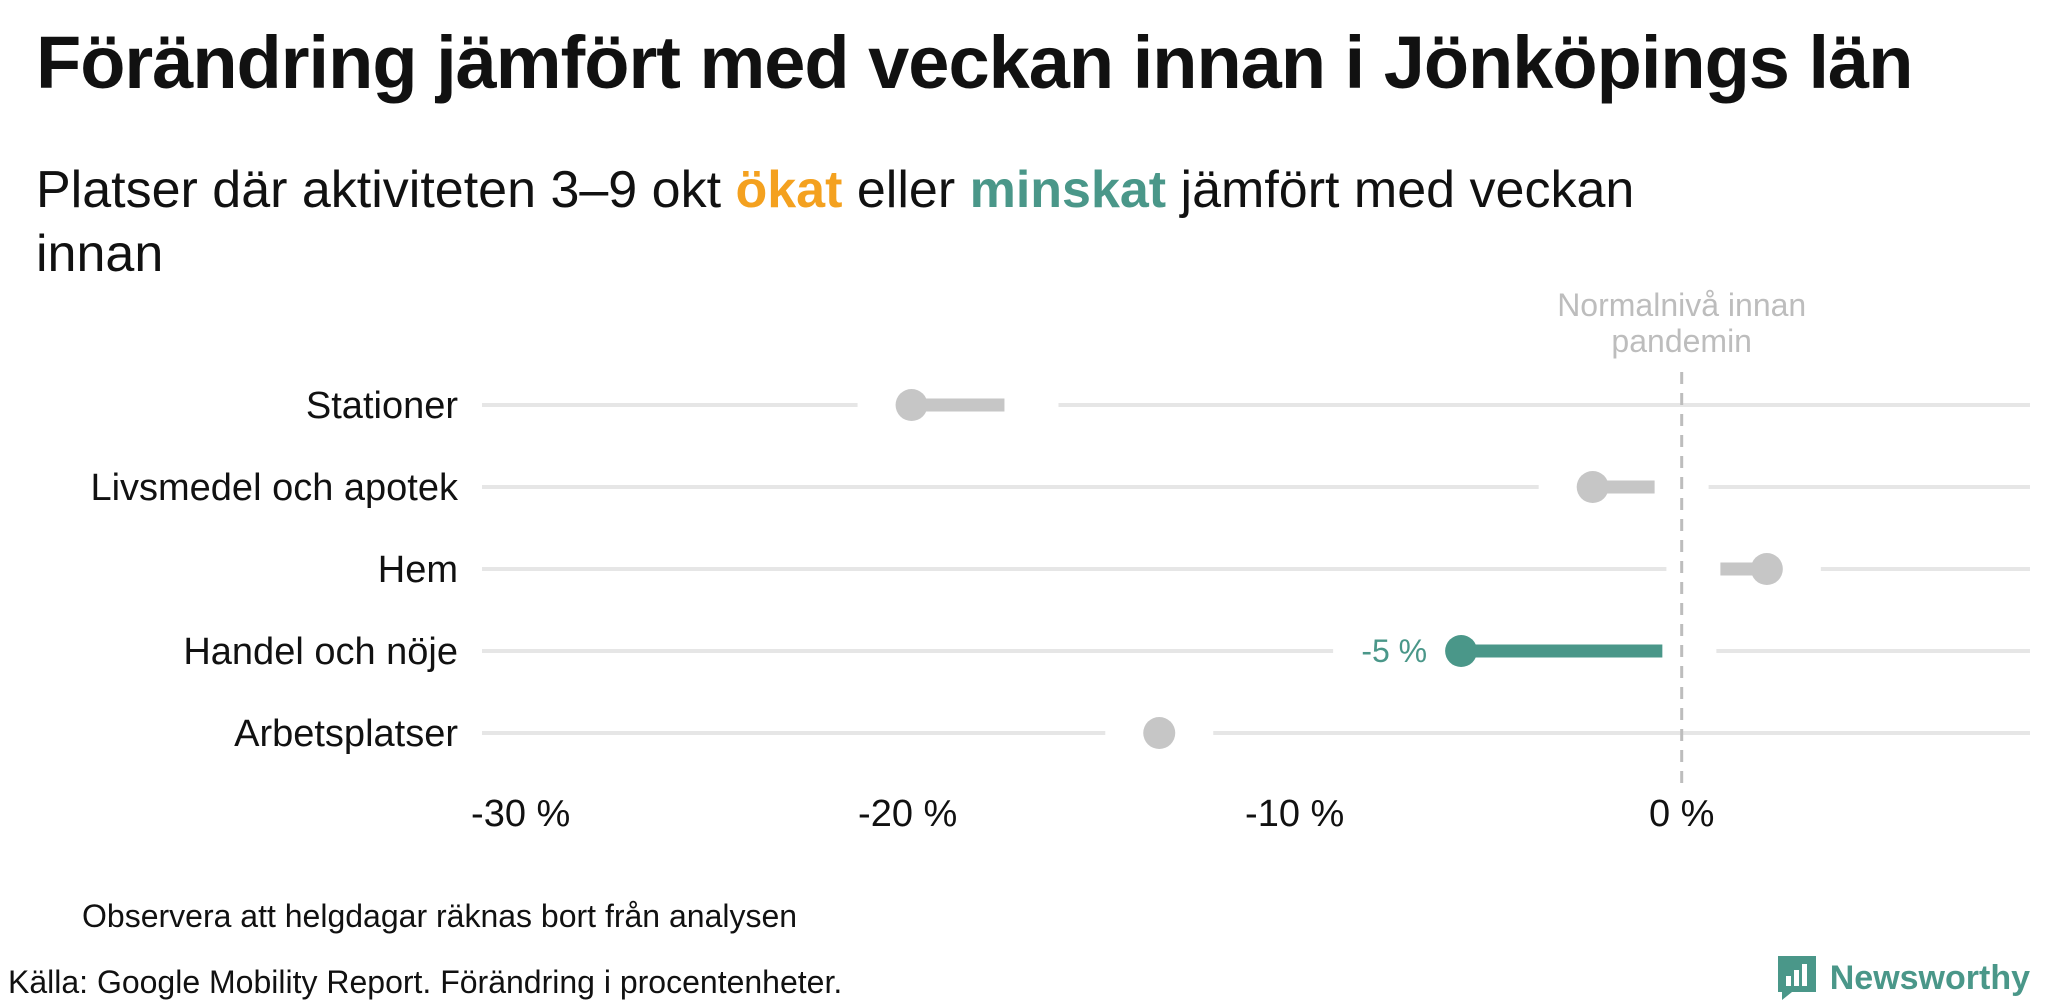  I want to click on brand-name: Newsworthy, so click(1929, 977).